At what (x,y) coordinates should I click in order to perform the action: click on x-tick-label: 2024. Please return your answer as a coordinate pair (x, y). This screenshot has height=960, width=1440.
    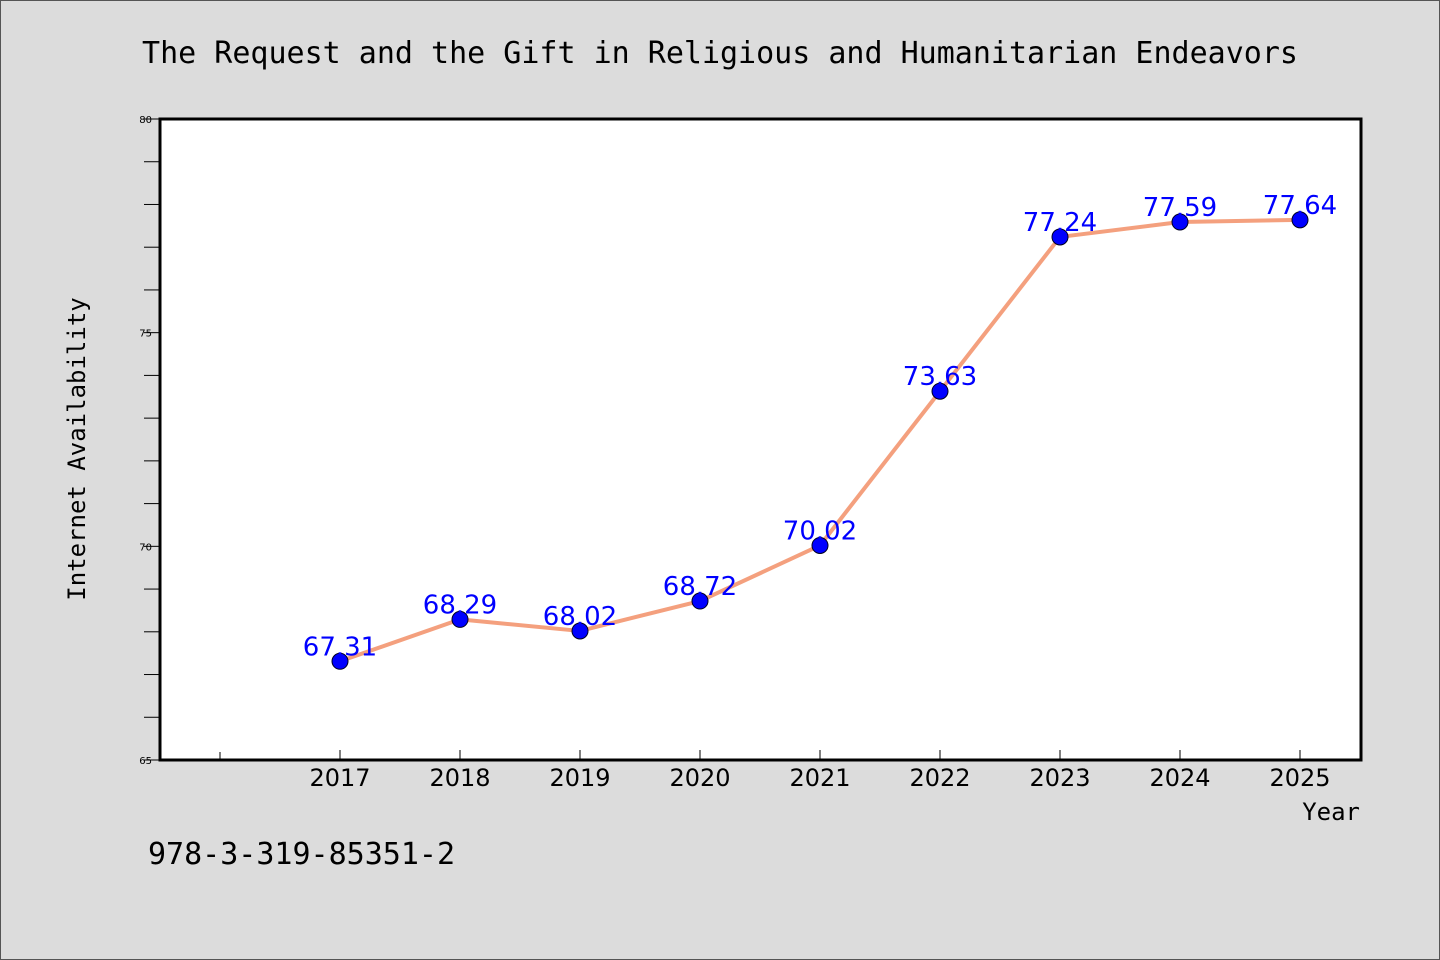
    Looking at the image, I should click on (1179, 778).